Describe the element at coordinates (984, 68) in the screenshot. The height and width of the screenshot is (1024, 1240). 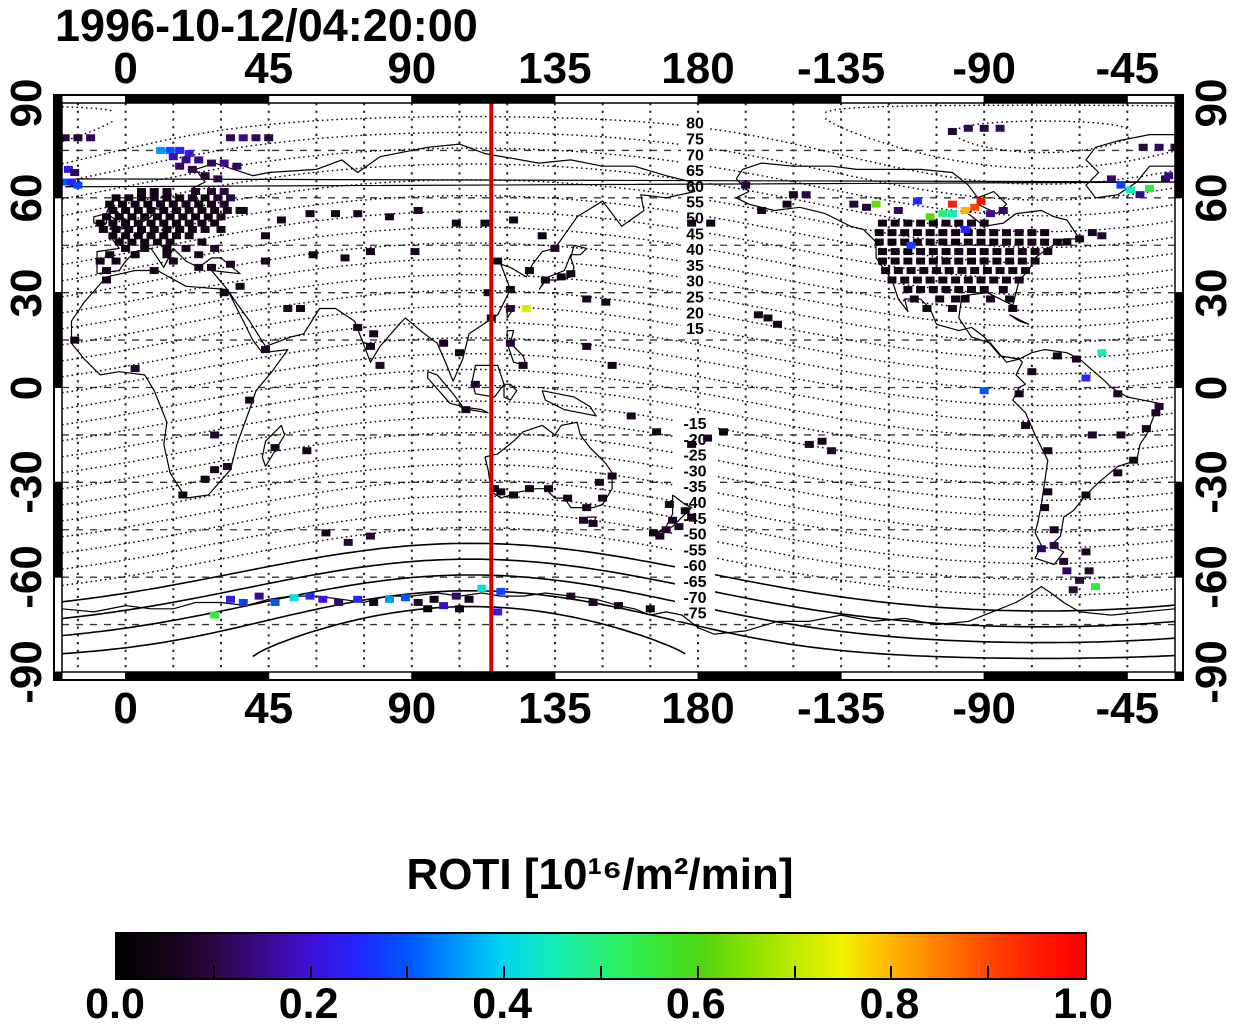
I see `lon-tick-label-top: -90` at that location.